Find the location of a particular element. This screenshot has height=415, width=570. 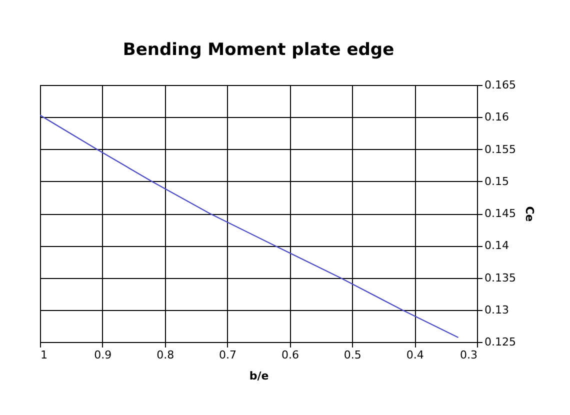

x-tick-label: 0.3 is located at coordinates (469, 355).